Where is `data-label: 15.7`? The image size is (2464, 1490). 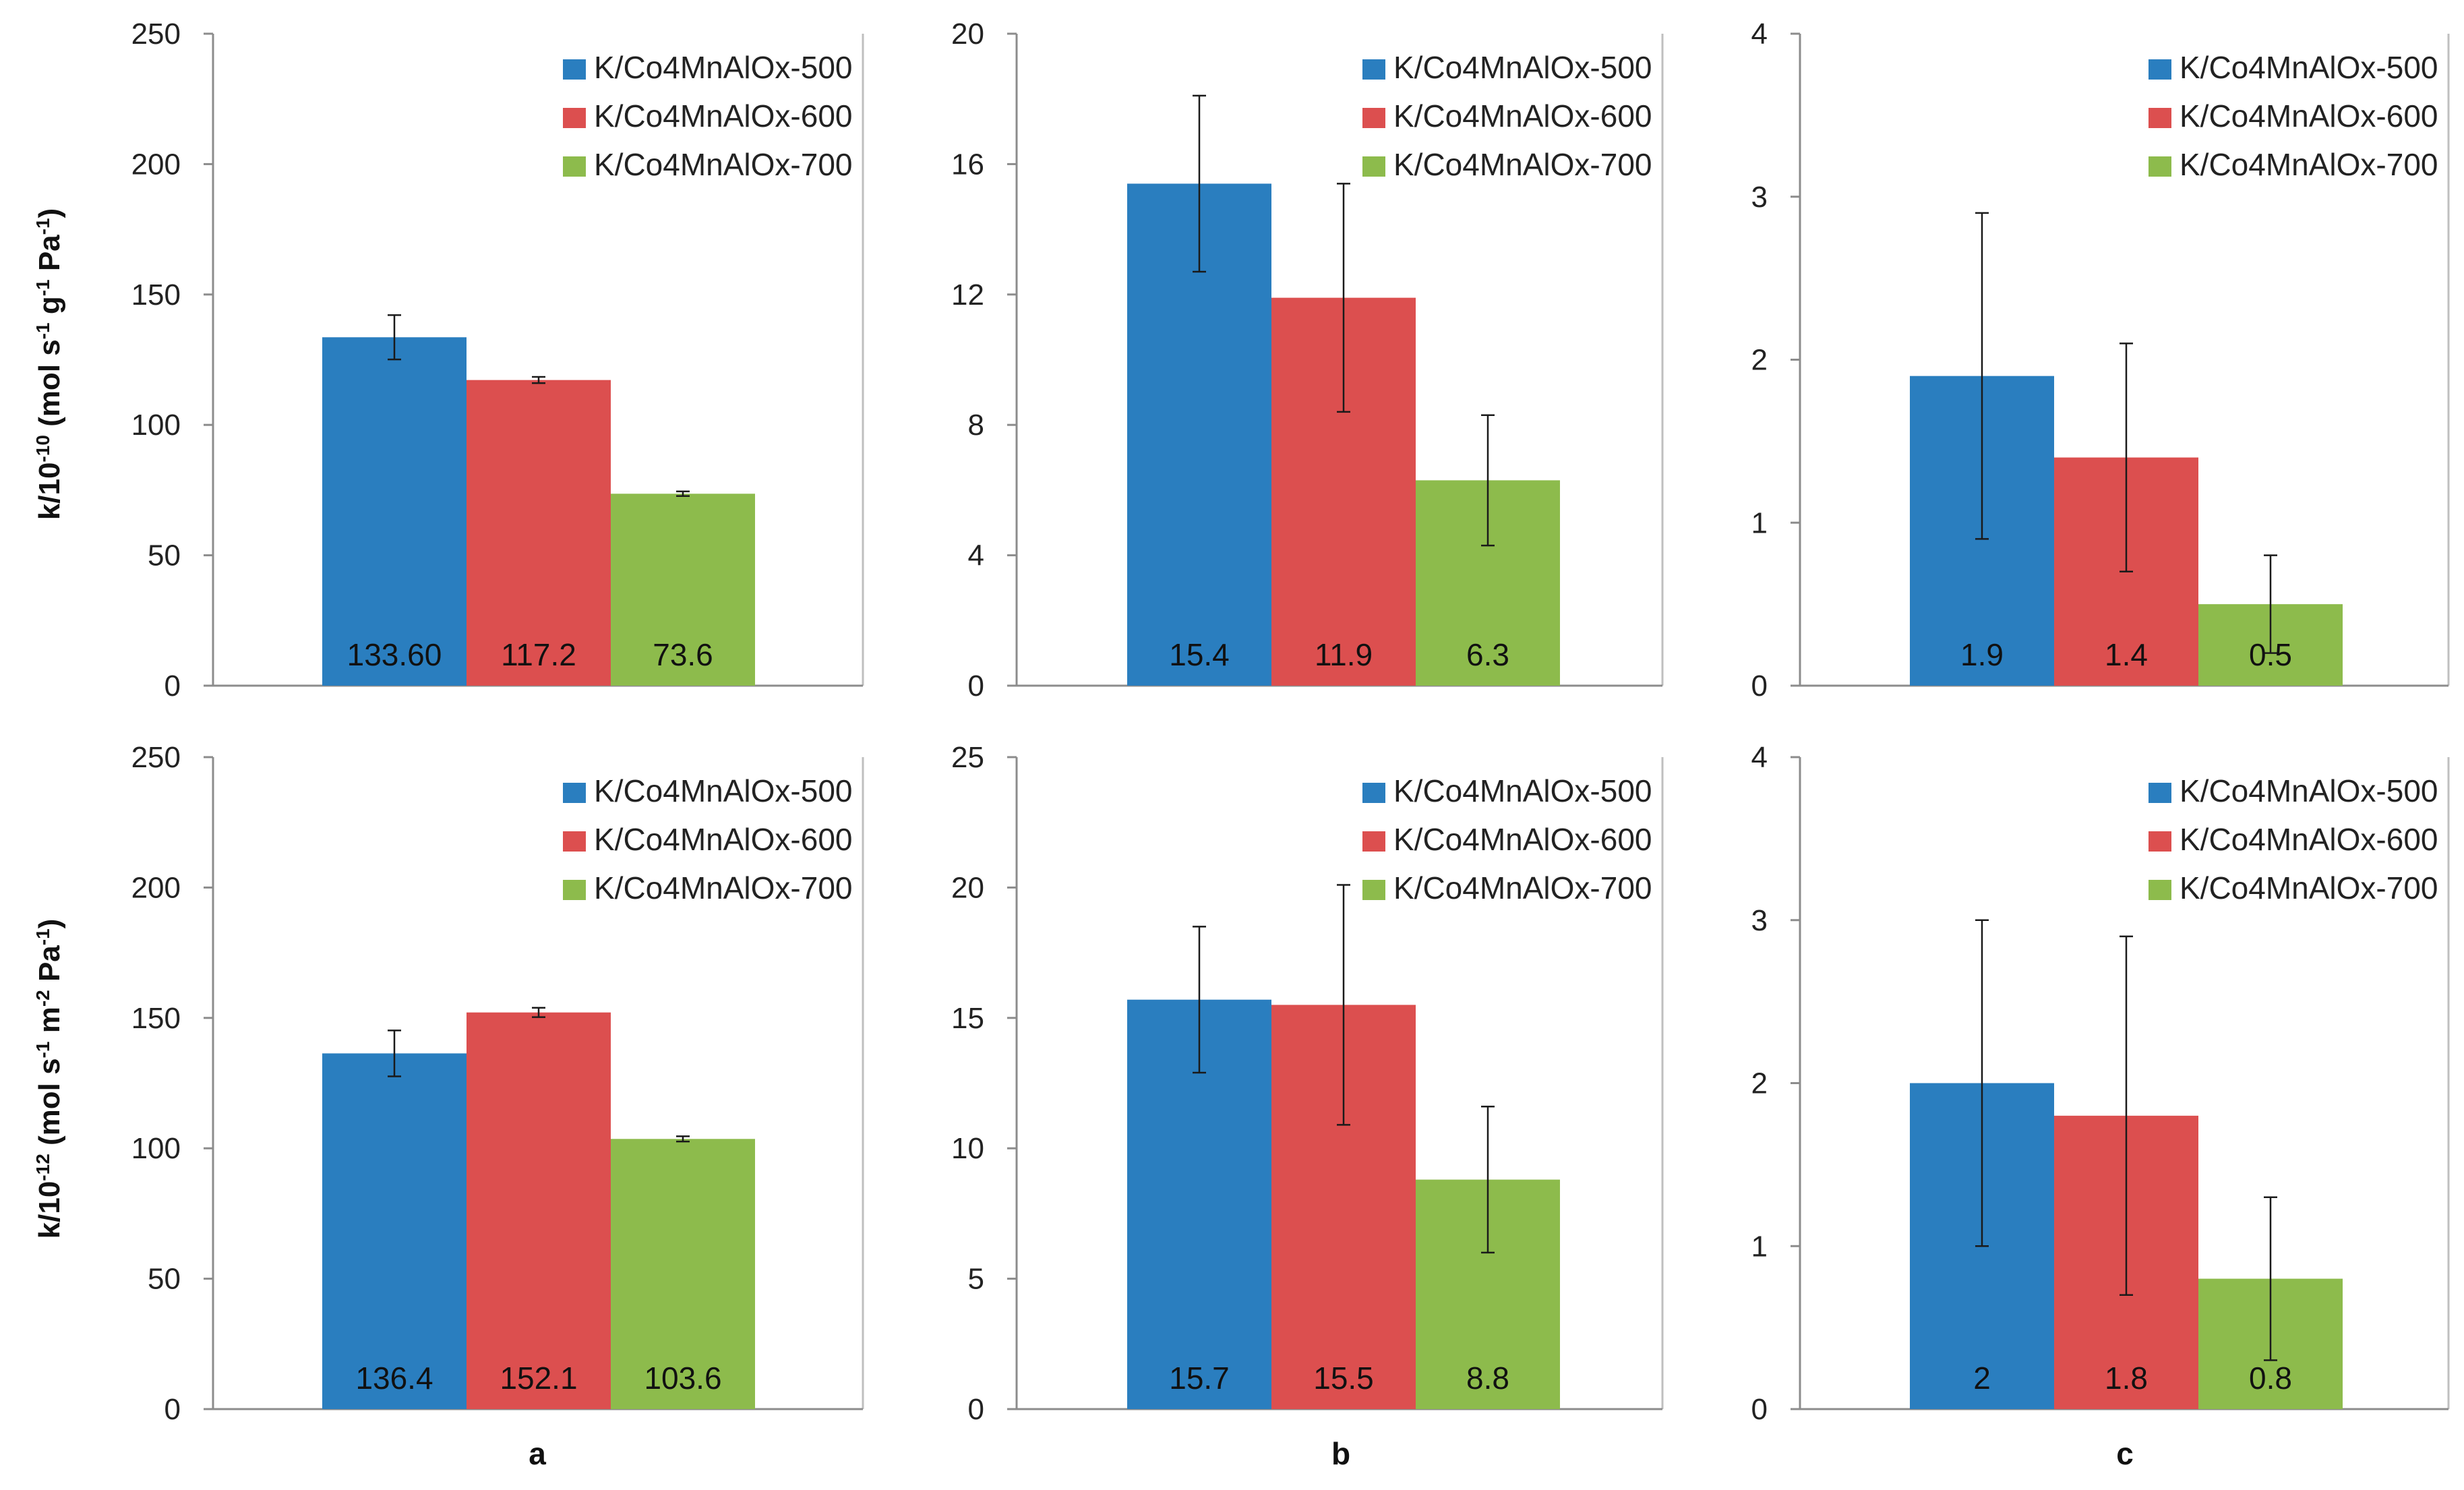
data-label: 15.7 is located at coordinates (1199, 1378).